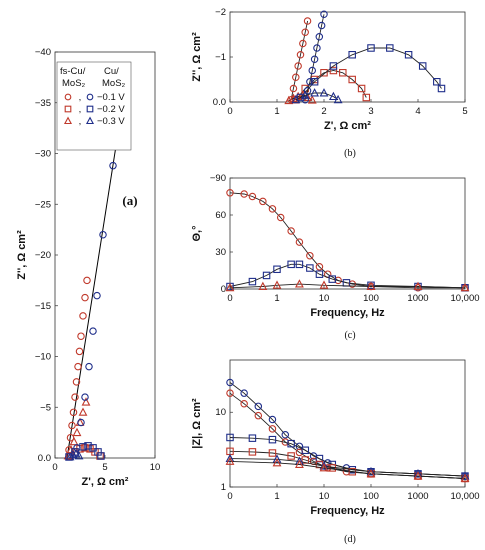  Describe the element at coordinates (105, 482) in the screenshot. I see `x-axis-label: Z', Ω cm²` at that location.